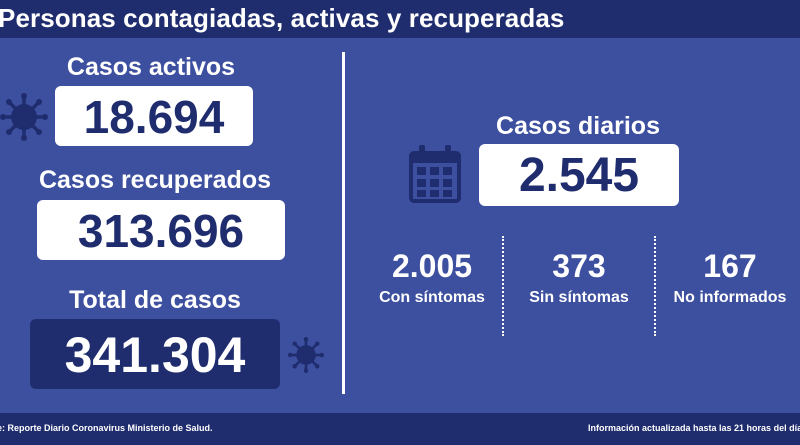 This screenshot has height=445, width=800. What do you see at coordinates (432, 297) in the screenshot?
I see `con-sintomas-label: Con síntomas` at bounding box center [432, 297].